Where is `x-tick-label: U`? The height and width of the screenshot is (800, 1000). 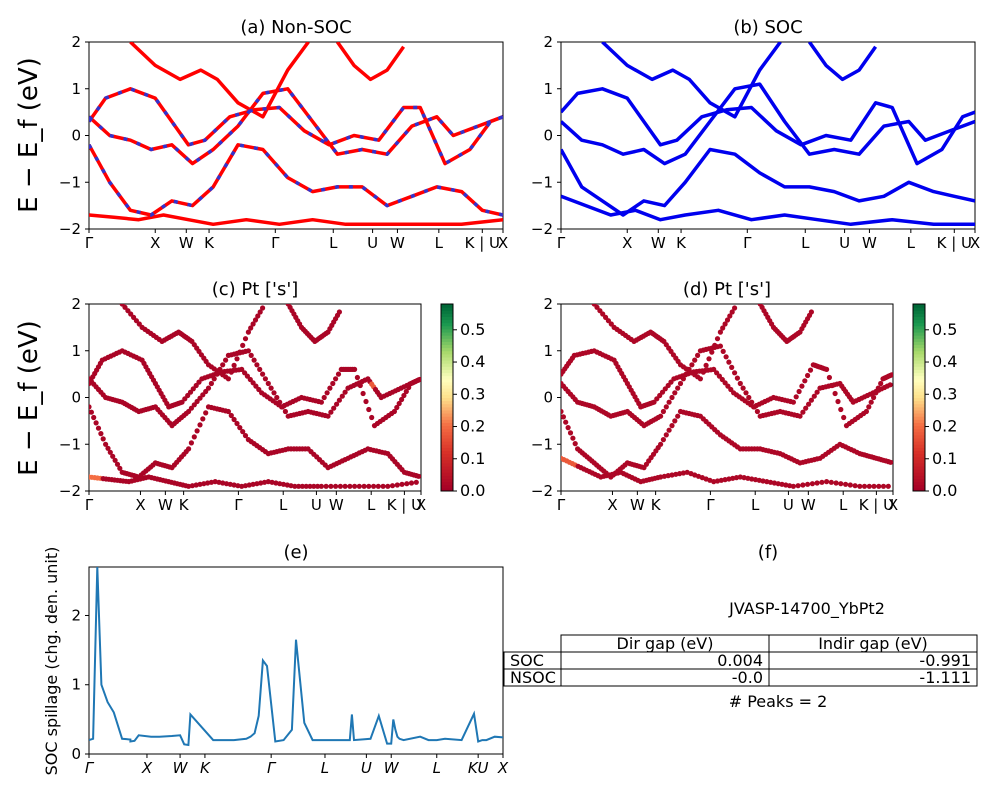
x-tick-label: U is located at coordinates (316, 505).